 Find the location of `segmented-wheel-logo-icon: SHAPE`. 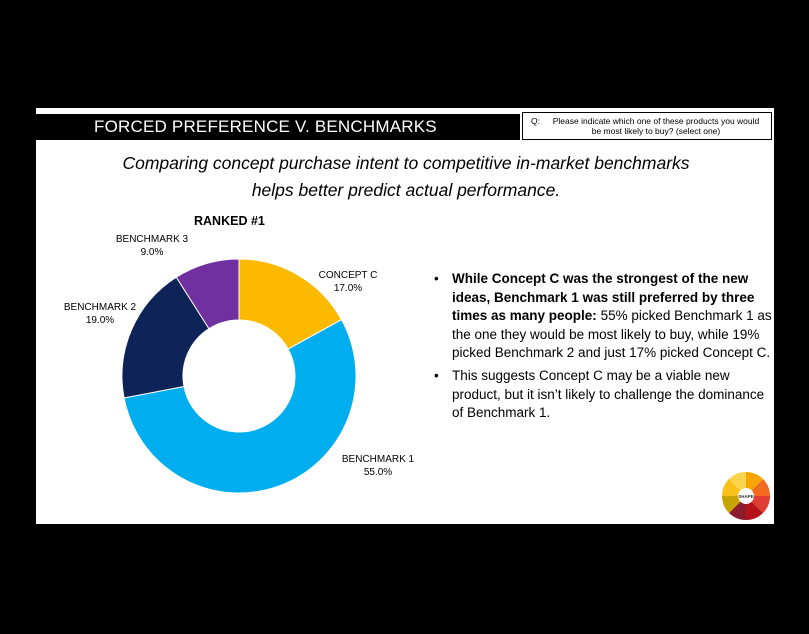

segmented-wheel-logo-icon: SHAPE is located at coordinates (746, 496).